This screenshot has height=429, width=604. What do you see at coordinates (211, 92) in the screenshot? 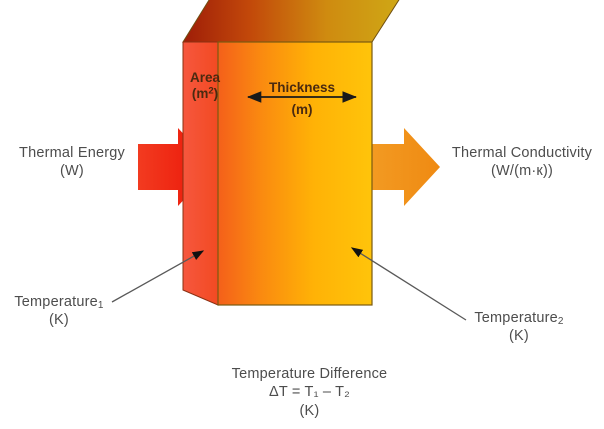
I see `area-superscript: 2` at bounding box center [211, 92].